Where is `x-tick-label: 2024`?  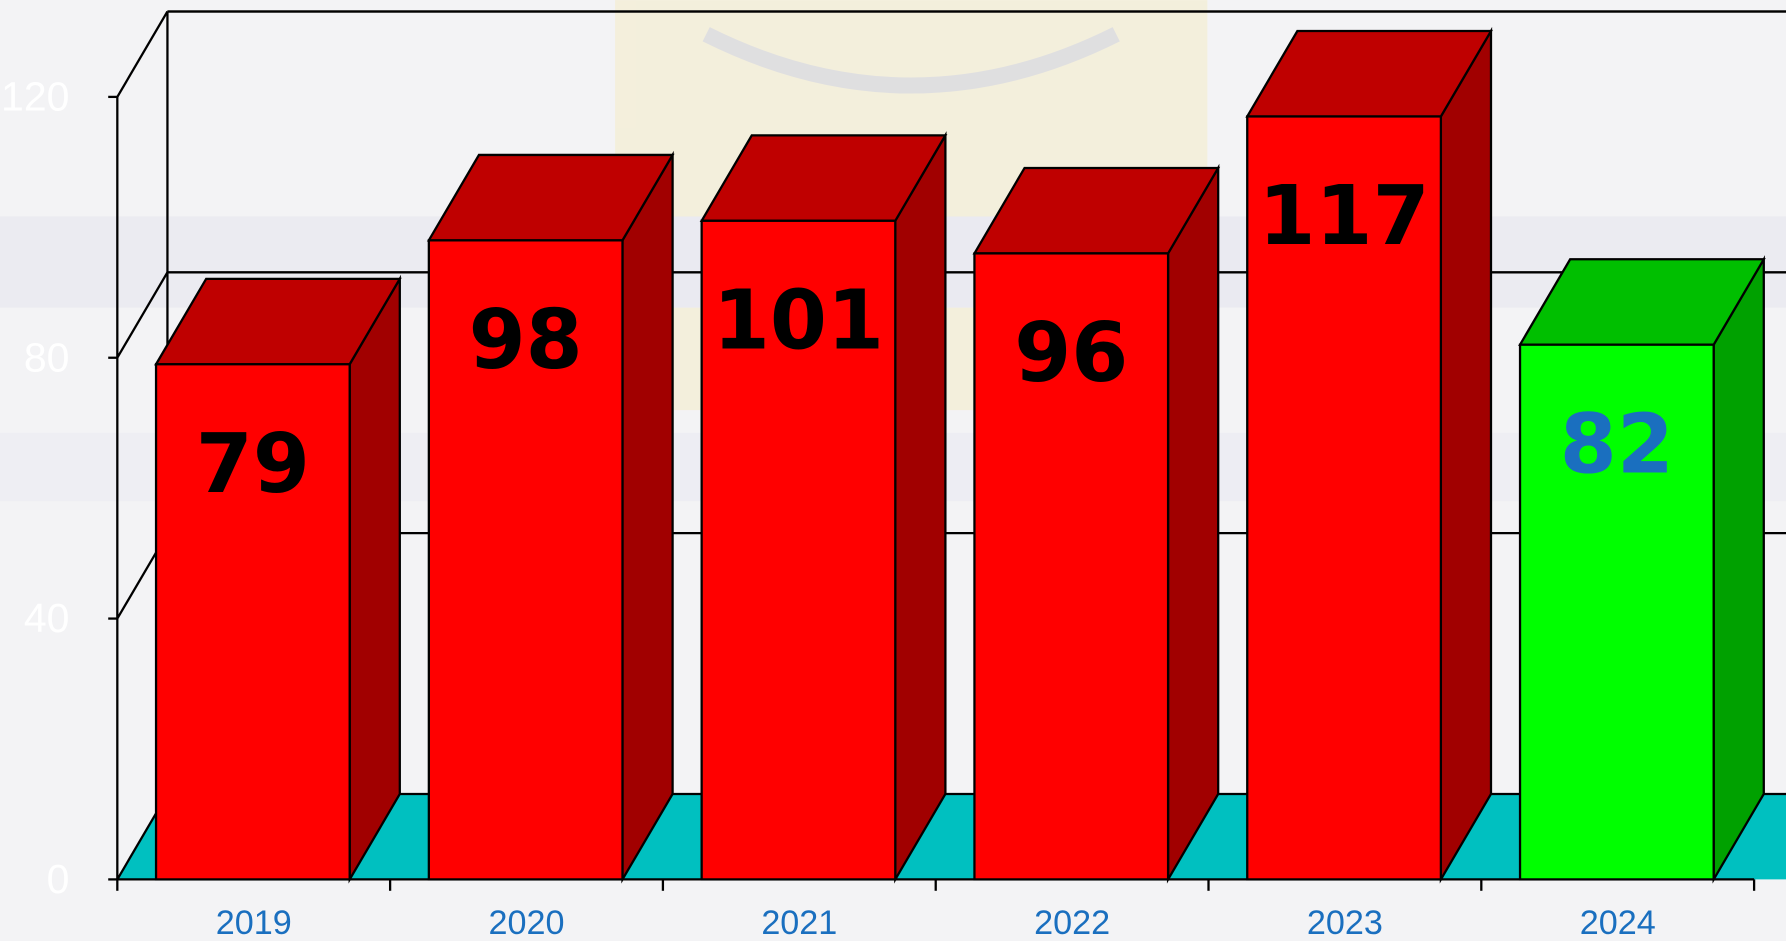
x-tick-label: 2024 is located at coordinates (1618, 922).